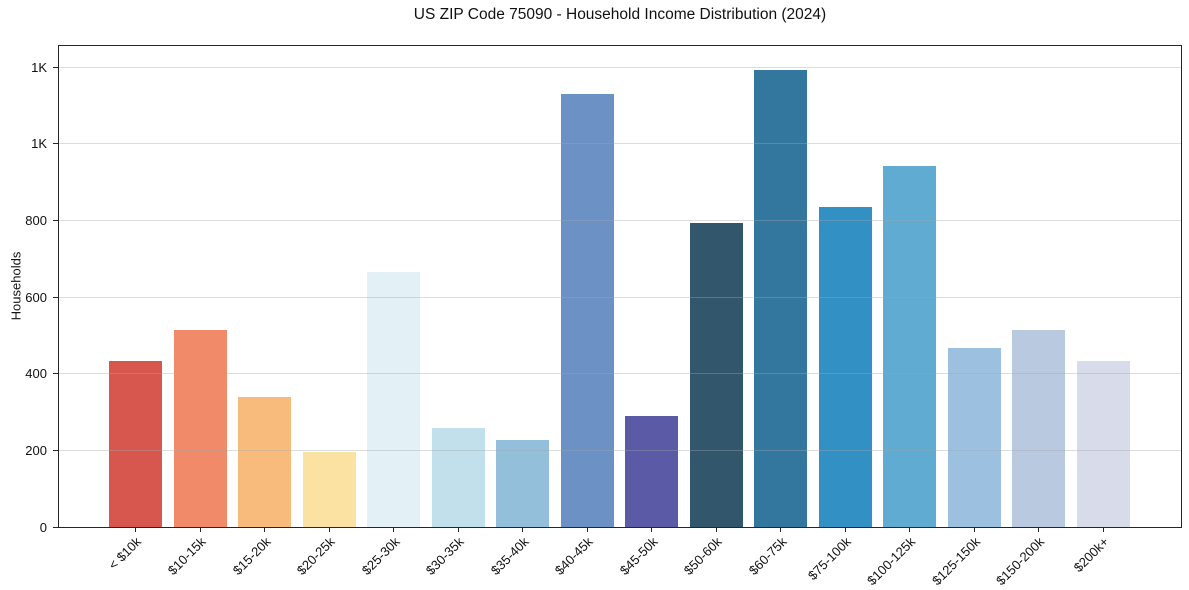 This screenshot has height=590, width=1189. What do you see at coordinates (43, 527) in the screenshot?
I see `y-tick-label: 0` at bounding box center [43, 527].